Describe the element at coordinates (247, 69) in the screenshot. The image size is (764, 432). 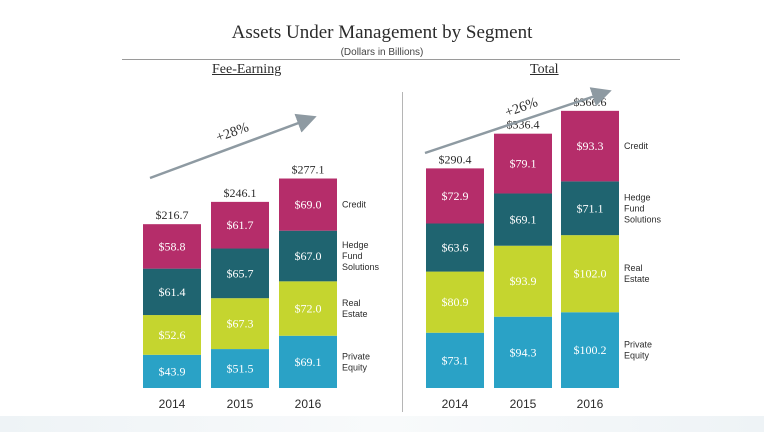
I see `panel-title-fee-earning: Fee-Earning` at that location.